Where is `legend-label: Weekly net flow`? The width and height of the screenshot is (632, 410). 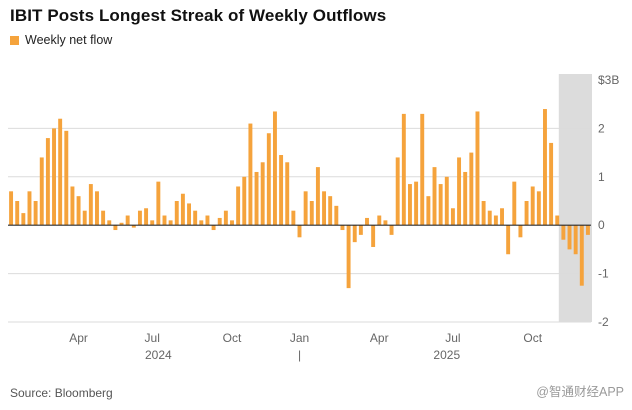
legend-label: Weekly net flow is located at coordinates (69, 40).